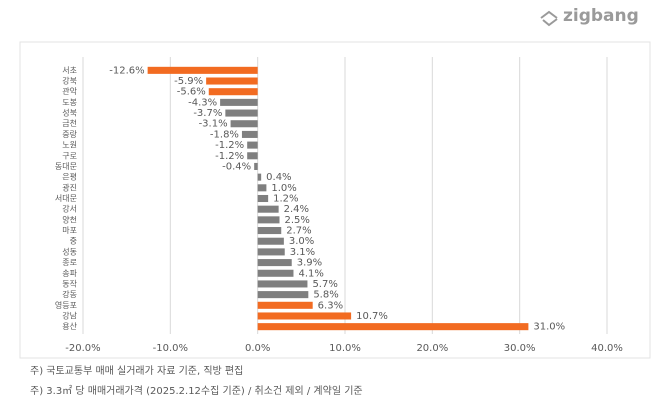  Describe the element at coordinates (69, 315) in the screenshot. I see `y-tick-label: 강남` at that location.